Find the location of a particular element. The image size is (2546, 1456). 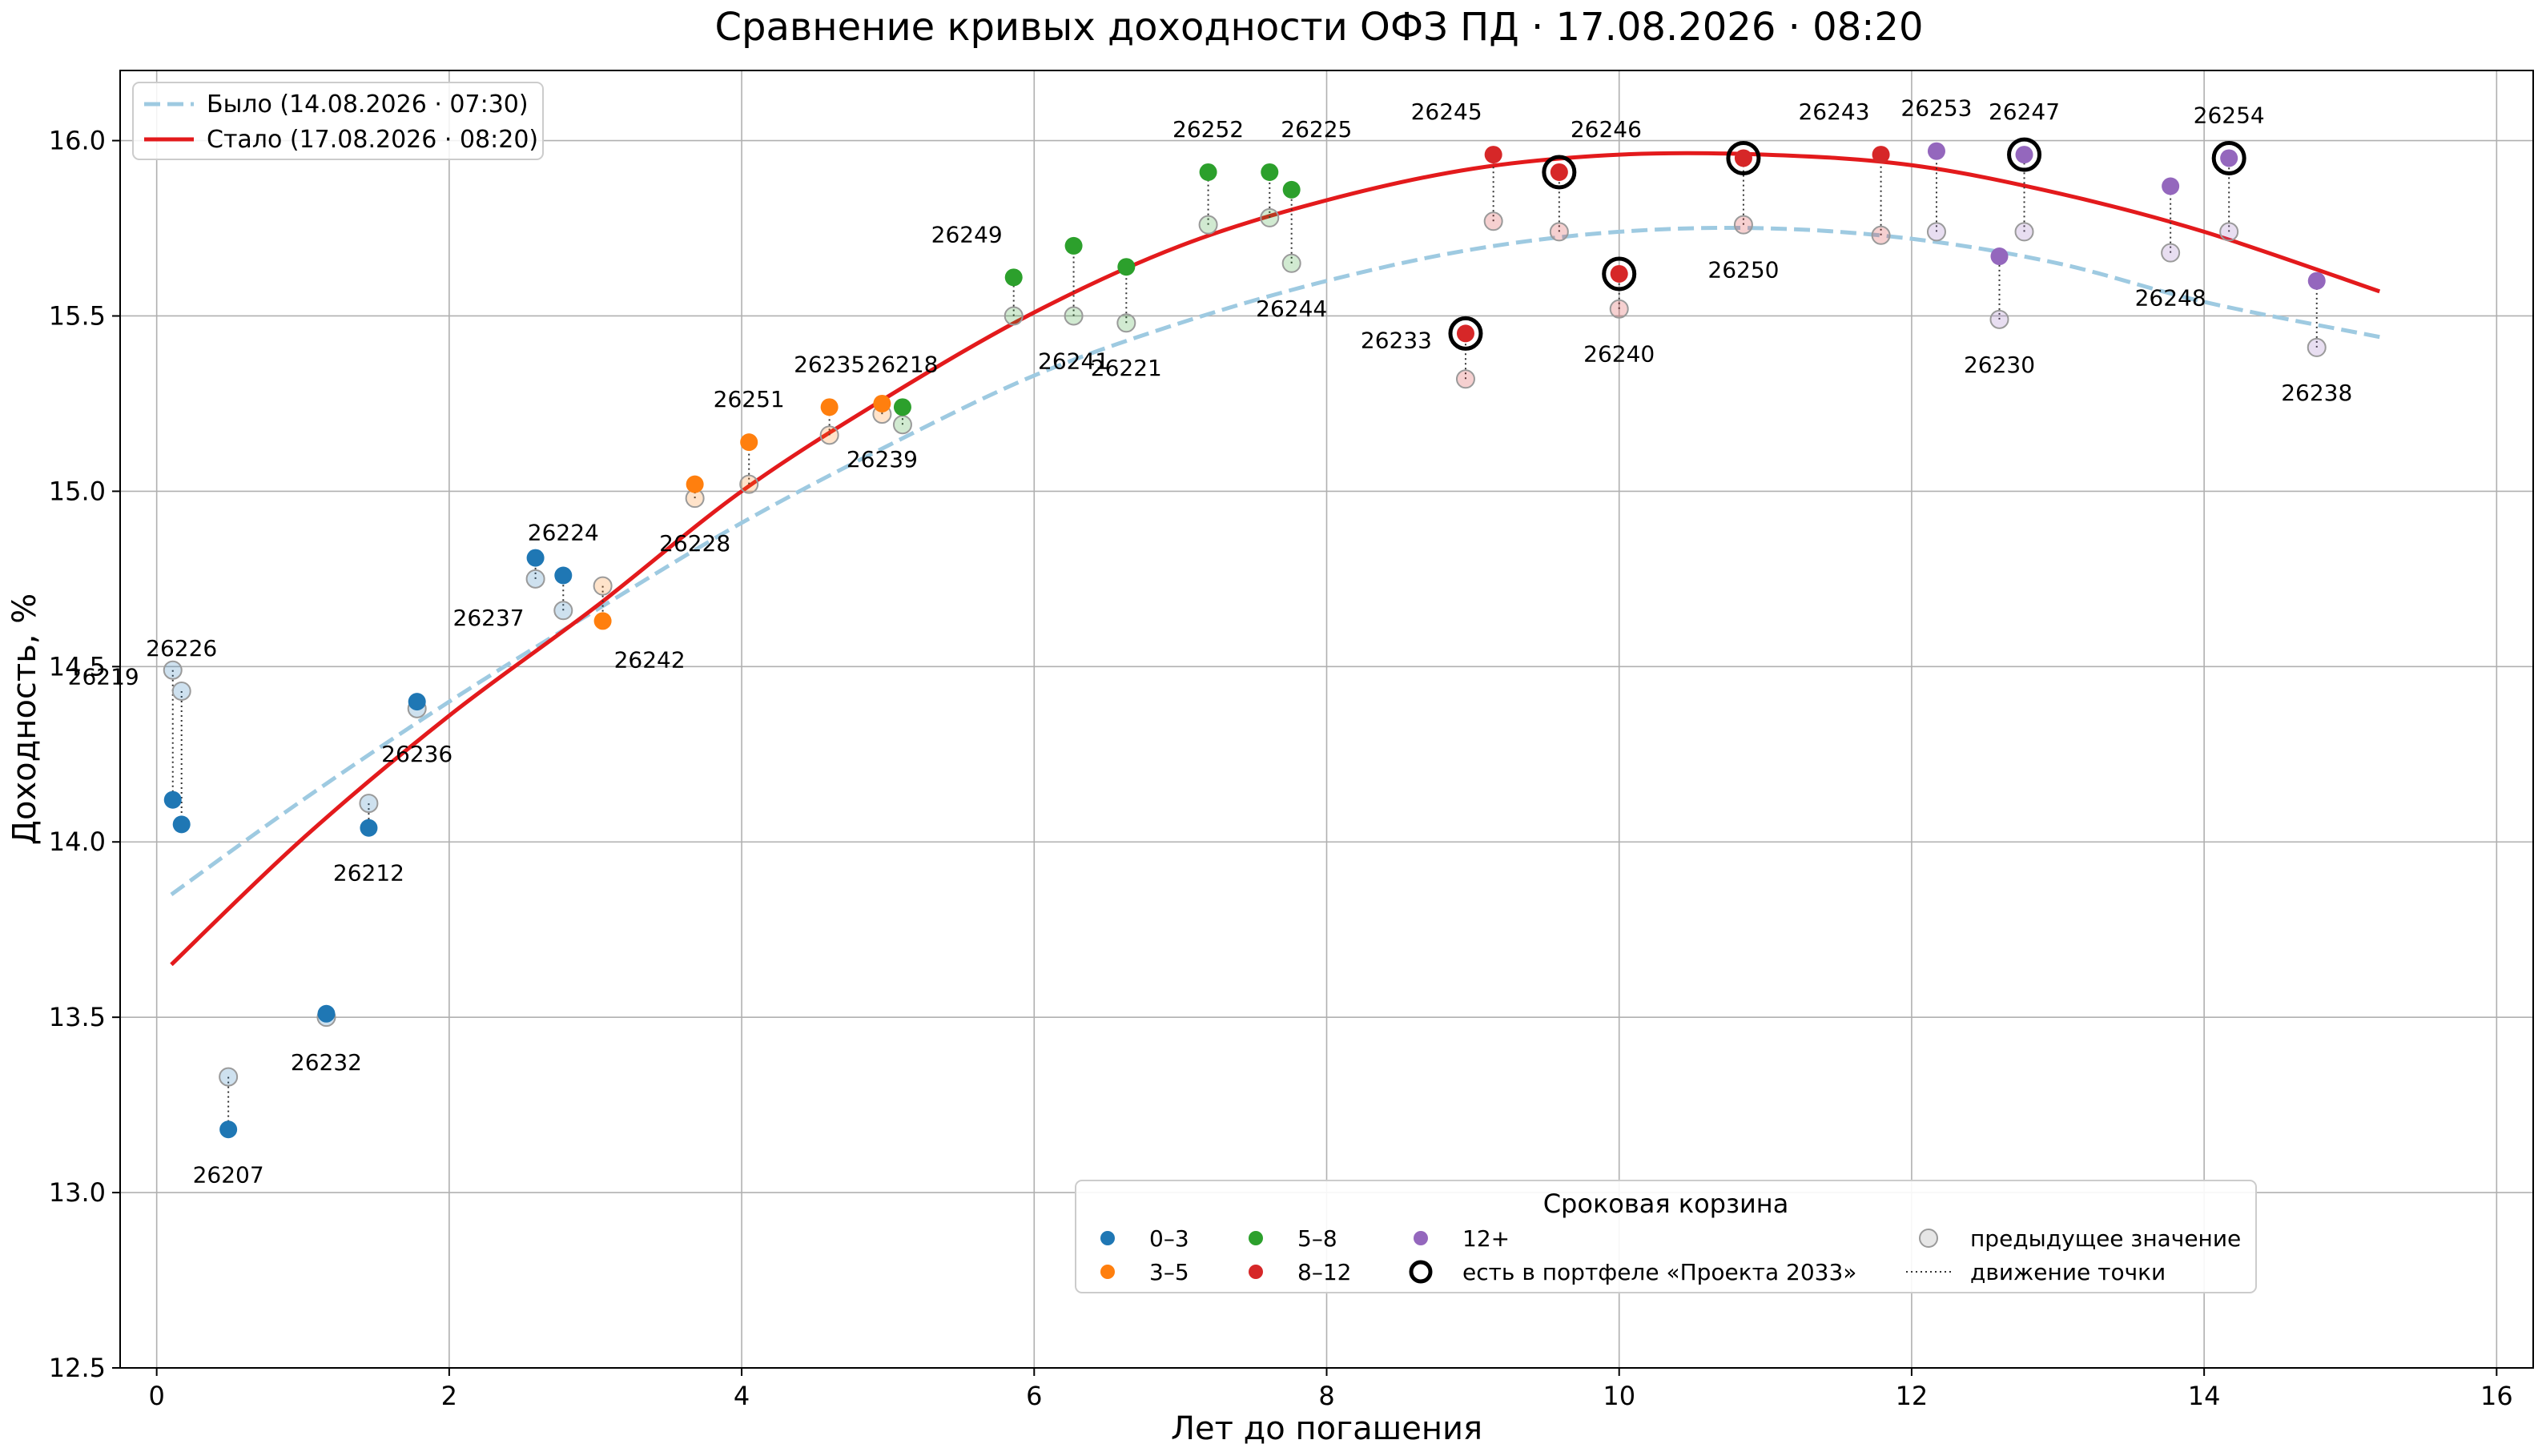

bond-label: 26243 is located at coordinates (1833, 112).